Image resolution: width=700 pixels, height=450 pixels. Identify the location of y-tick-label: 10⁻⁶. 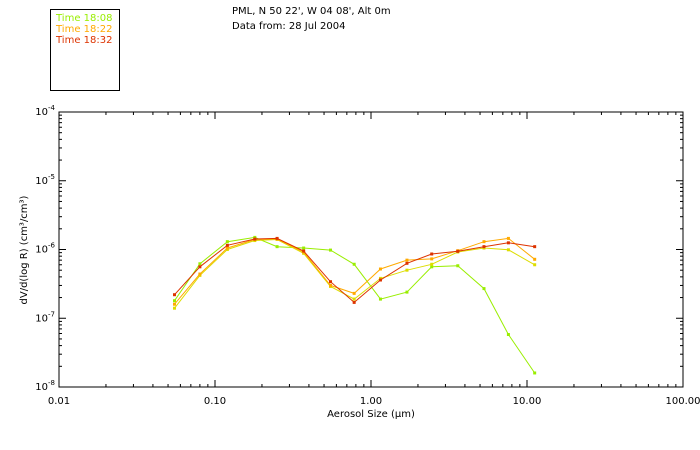
(45, 249).